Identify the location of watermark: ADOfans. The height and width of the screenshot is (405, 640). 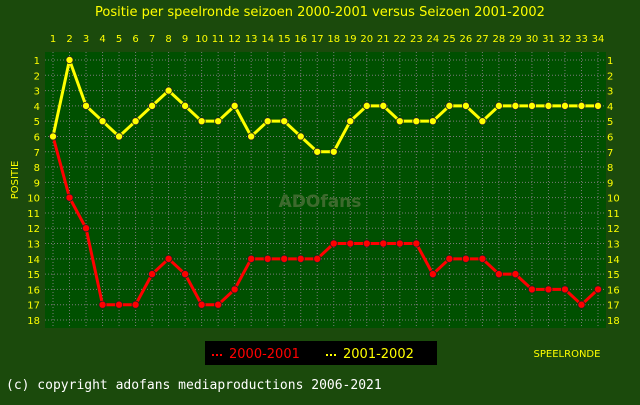
(320, 202).